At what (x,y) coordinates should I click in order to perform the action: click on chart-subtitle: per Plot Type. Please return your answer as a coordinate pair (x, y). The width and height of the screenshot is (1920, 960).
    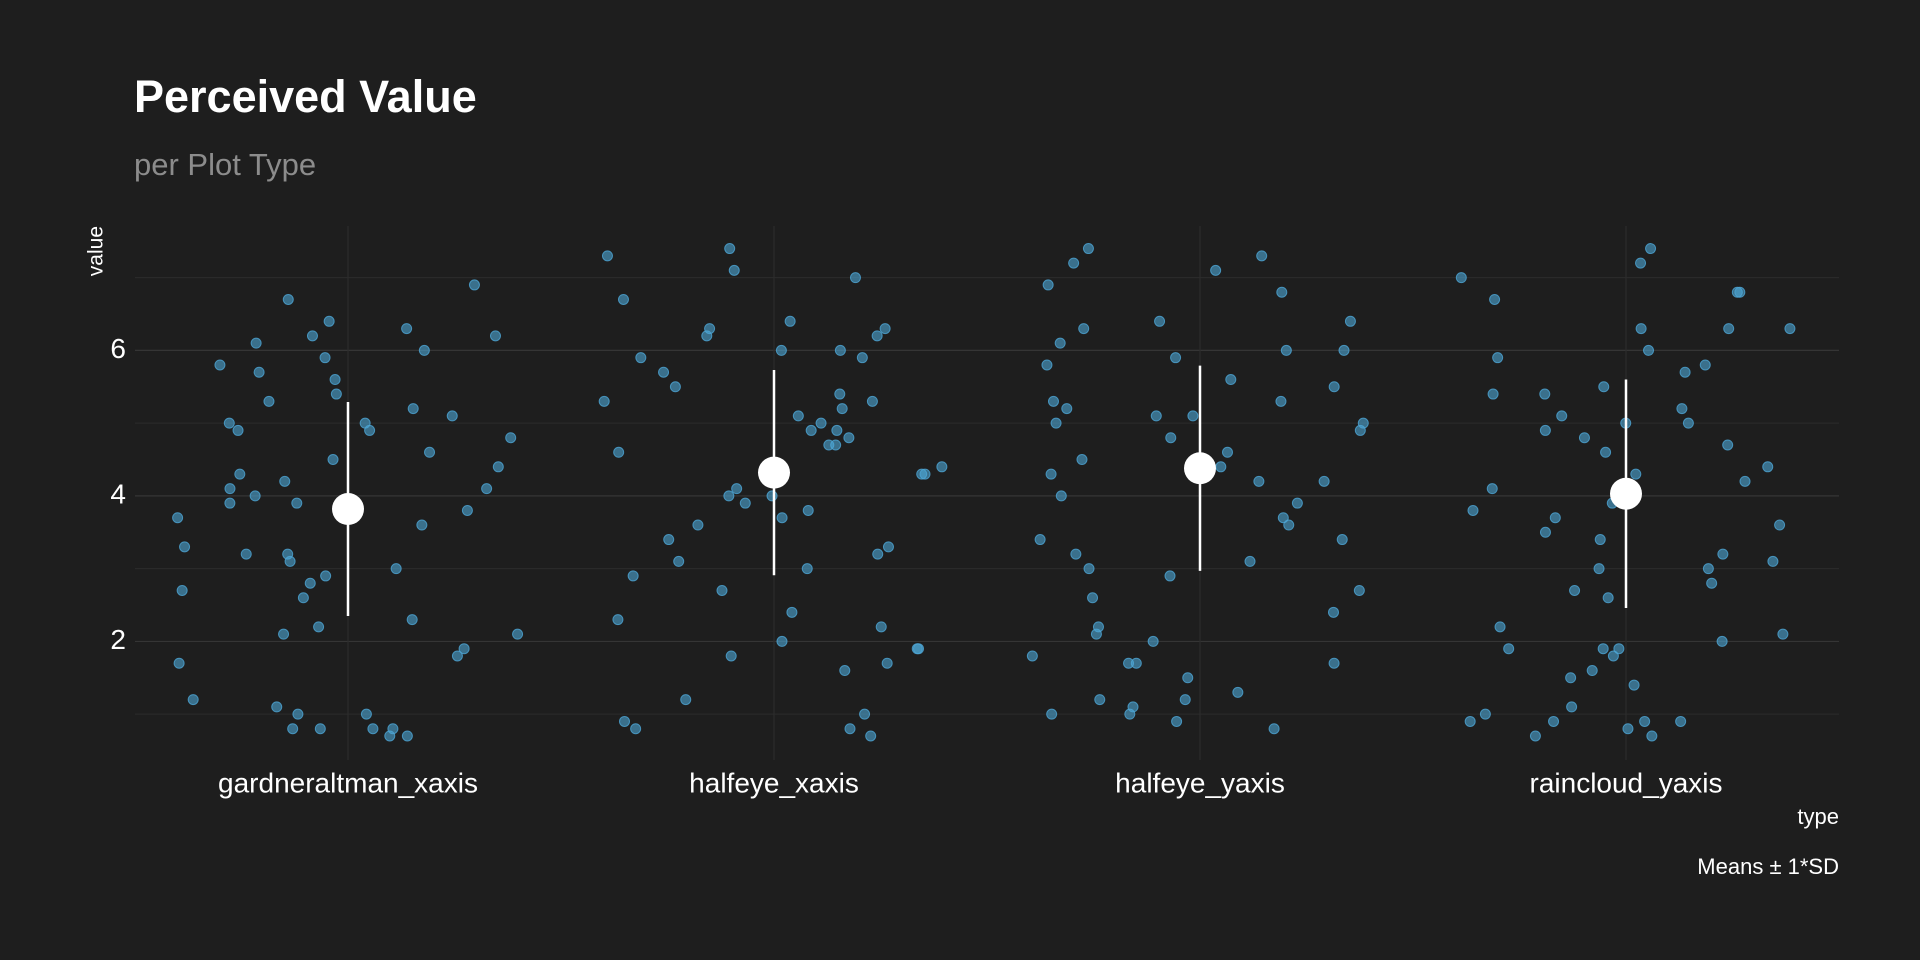
    Looking at the image, I should click on (225, 164).